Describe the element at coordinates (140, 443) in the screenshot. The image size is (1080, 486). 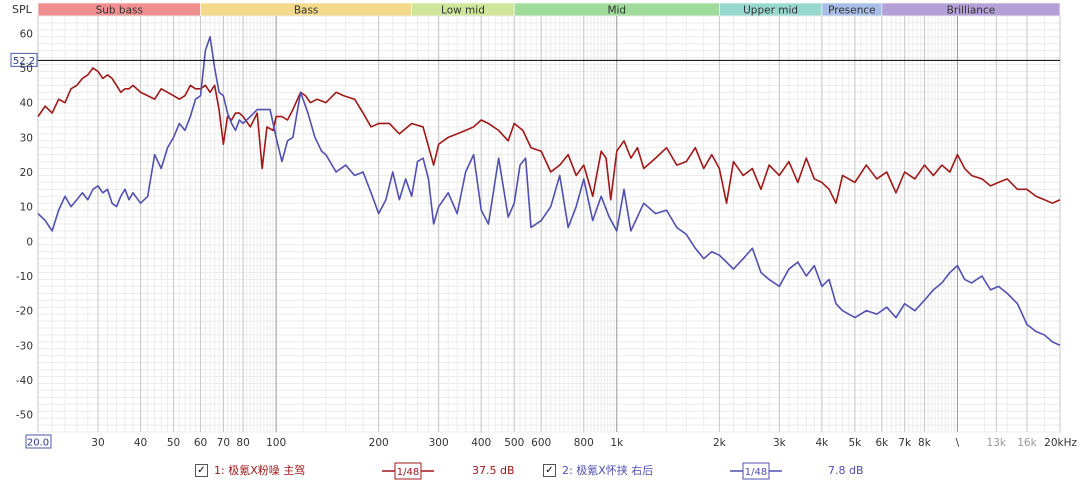
I see `x-tick-label: 40` at that location.